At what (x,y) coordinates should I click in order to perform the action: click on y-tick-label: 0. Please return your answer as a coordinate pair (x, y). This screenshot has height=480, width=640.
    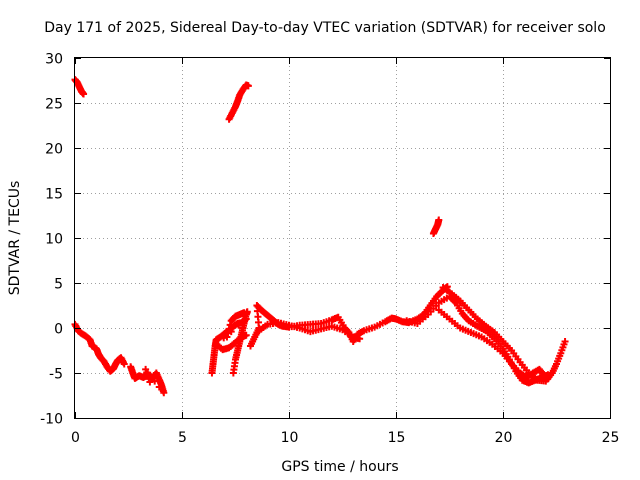
    Looking at the image, I should click on (58, 330).